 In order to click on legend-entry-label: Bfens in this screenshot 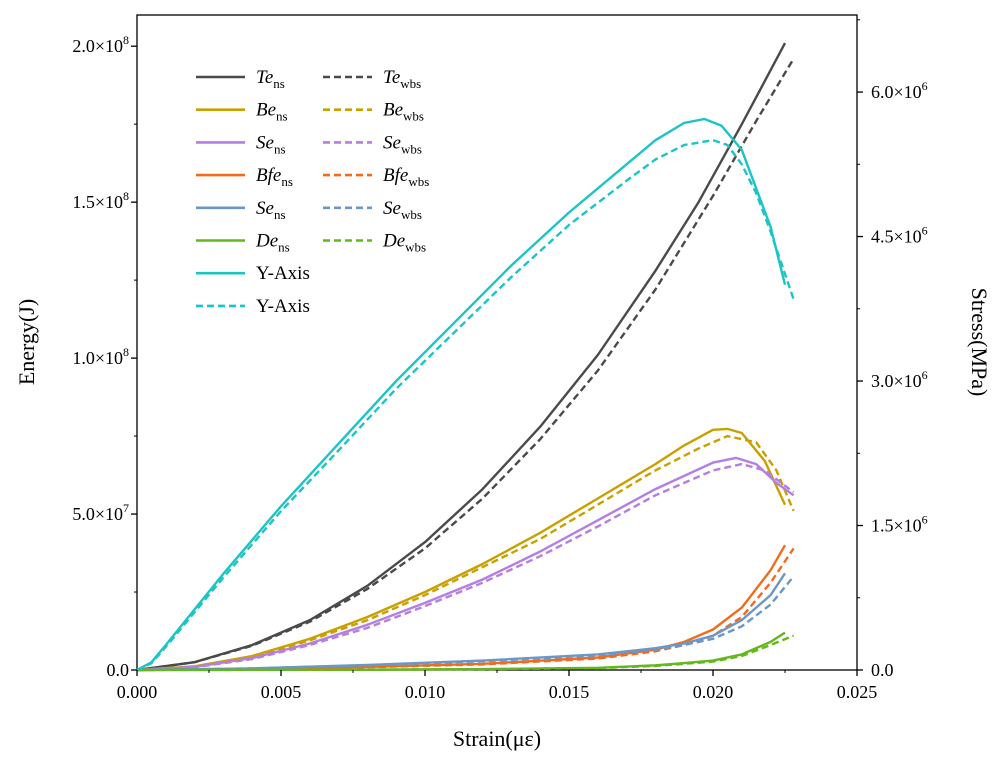, I will do `click(274, 177)`.